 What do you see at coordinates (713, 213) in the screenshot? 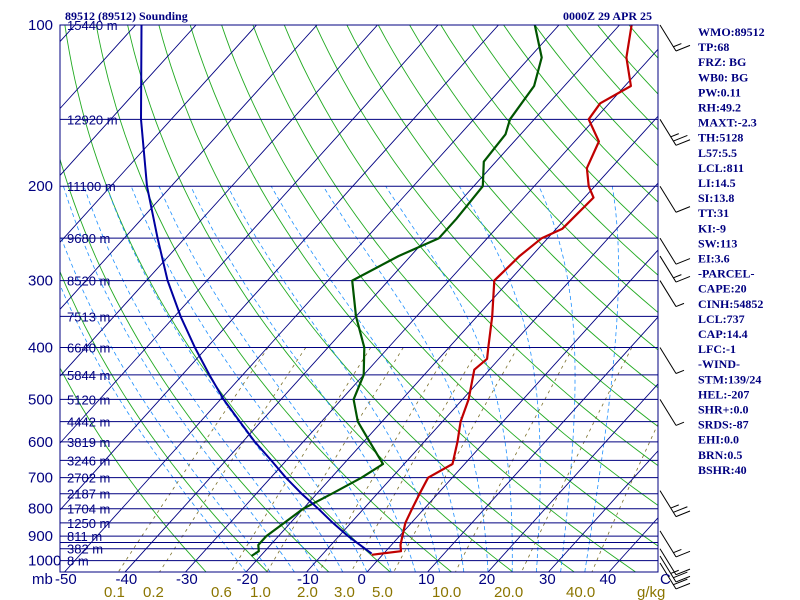
I see `index-line: TT:31` at bounding box center [713, 213].